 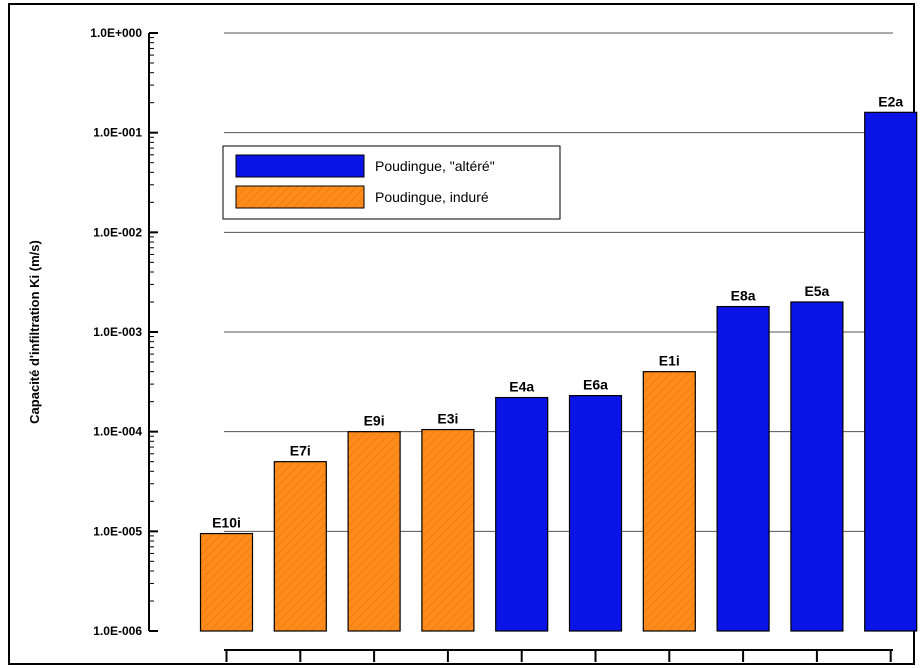 What do you see at coordinates (891, 371) in the screenshot?
I see `bar-e2a` at bounding box center [891, 371].